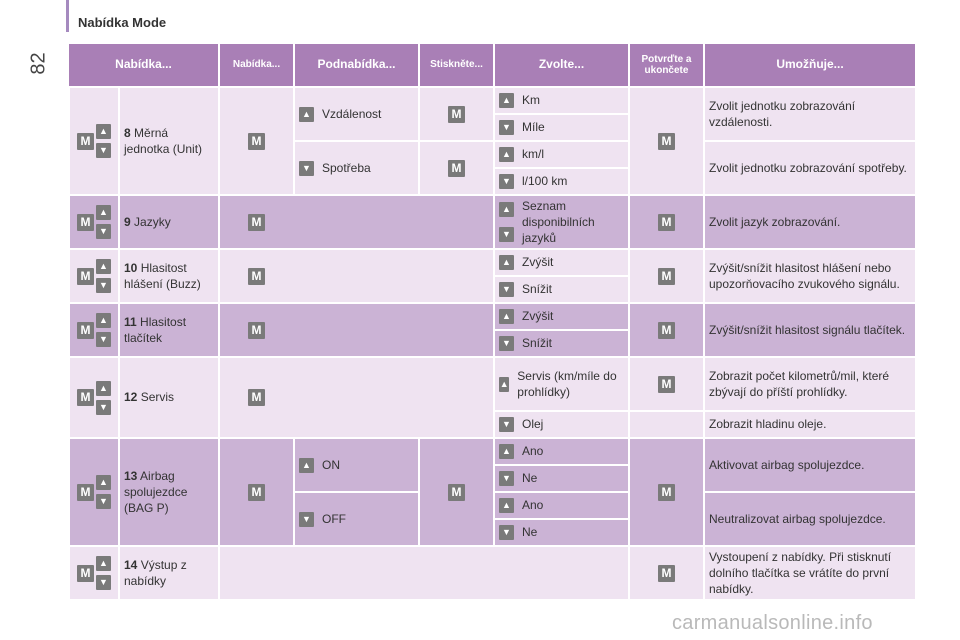 The image size is (960, 640). I want to click on submenu-label: ON, so click(331, 464).